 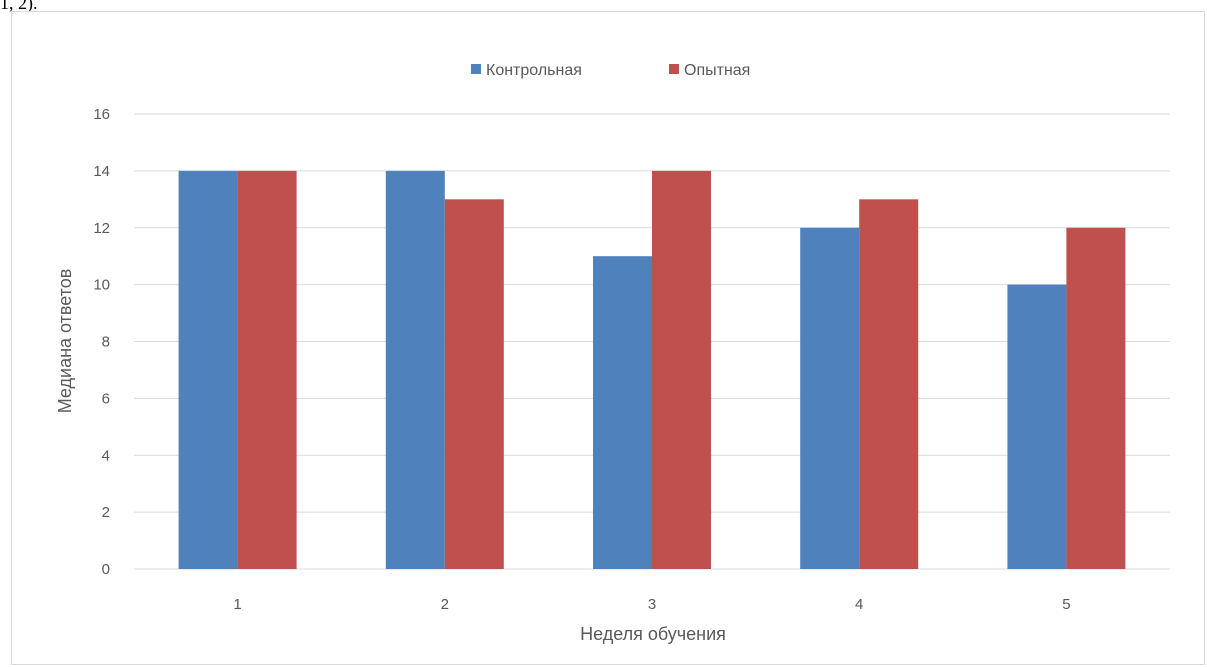 What do you see at coordinates (106, 342) in the screenshot?
I see `y-tick-label: 8` at bounding box center [106, 342].